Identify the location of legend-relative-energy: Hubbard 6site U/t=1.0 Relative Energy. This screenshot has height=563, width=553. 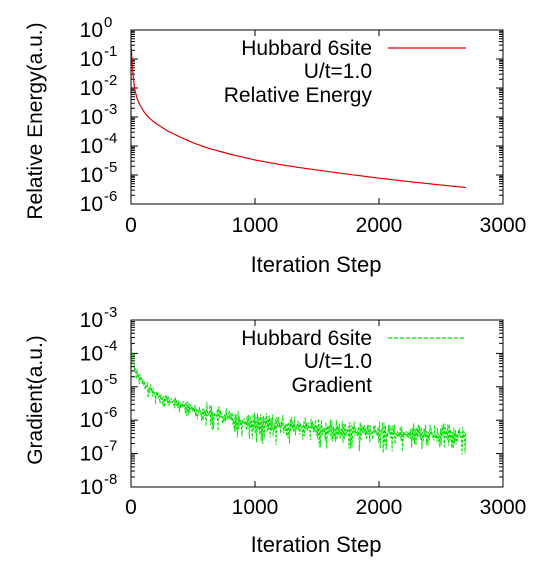
(345, 72).